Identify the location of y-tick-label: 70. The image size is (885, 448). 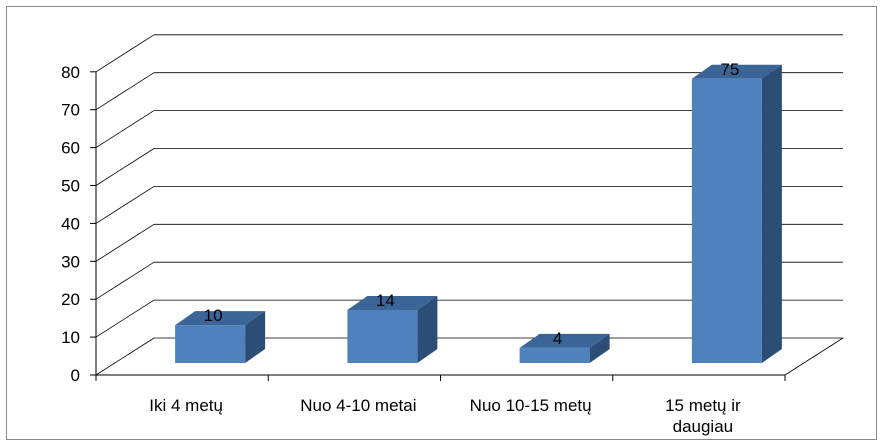
(70, 110).